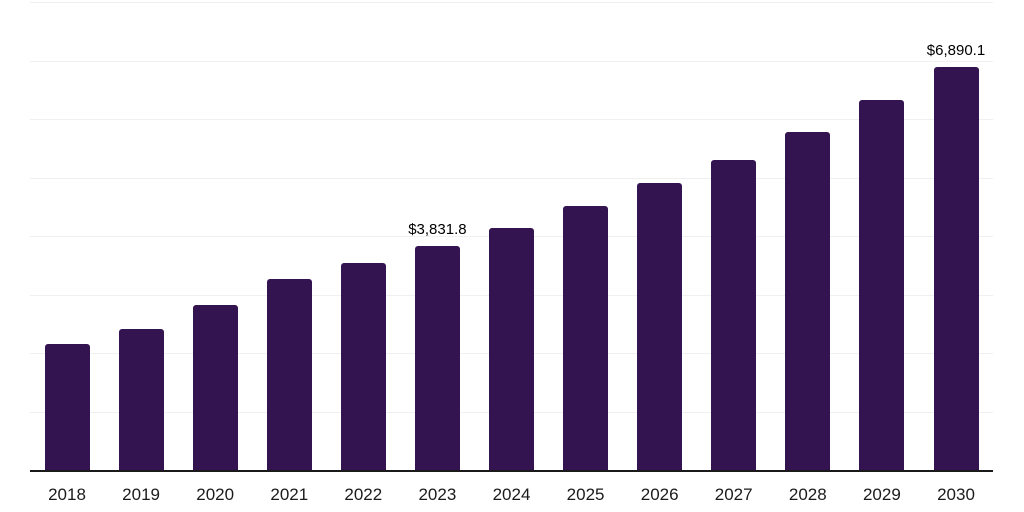 The width and height of the screenshot is (1024, 512). What do you see at coordinates (734, 314) in the screenshot?
I see `bar-2027` at bounding box center [734, 314].